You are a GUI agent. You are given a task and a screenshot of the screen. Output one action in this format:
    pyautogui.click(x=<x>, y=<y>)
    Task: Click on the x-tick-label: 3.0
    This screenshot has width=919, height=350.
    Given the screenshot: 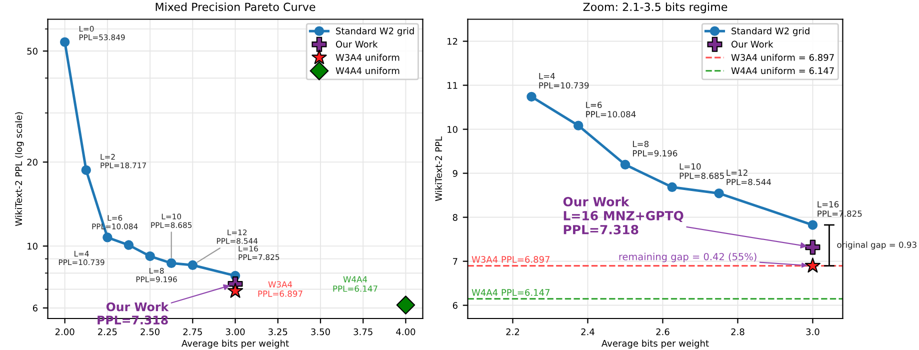 What is the action you would take?
    pyautogui.click(x=813, y=332)
    